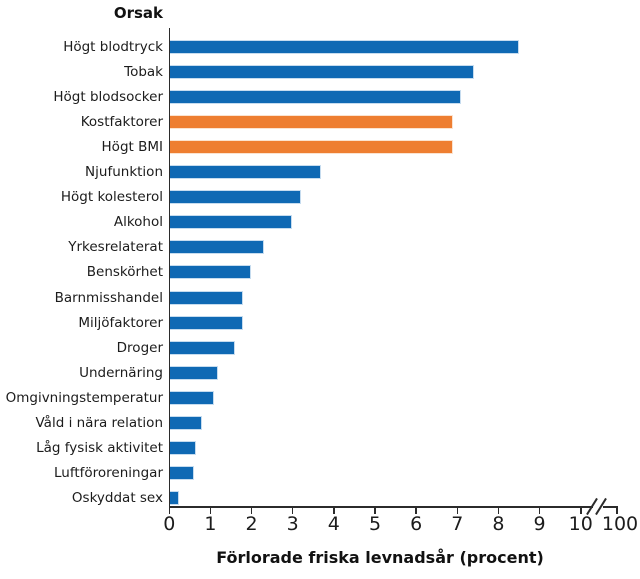  Describe the element at coordinates (498, 524) in the screenshot. I see `x-axis-tick-label: 8` at that location.